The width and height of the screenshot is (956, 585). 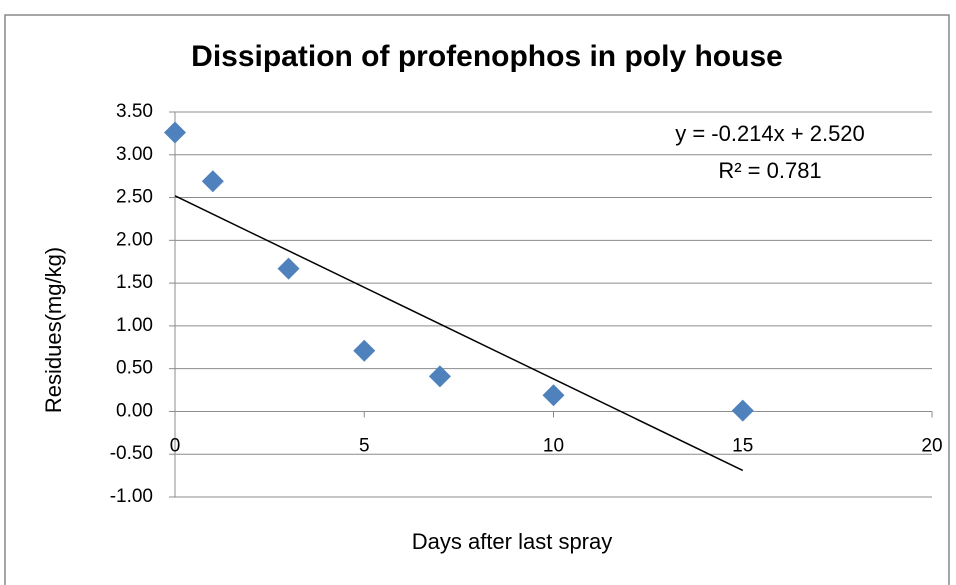 I want to click on x-tick-label: 10, so click(x=553, y=445).